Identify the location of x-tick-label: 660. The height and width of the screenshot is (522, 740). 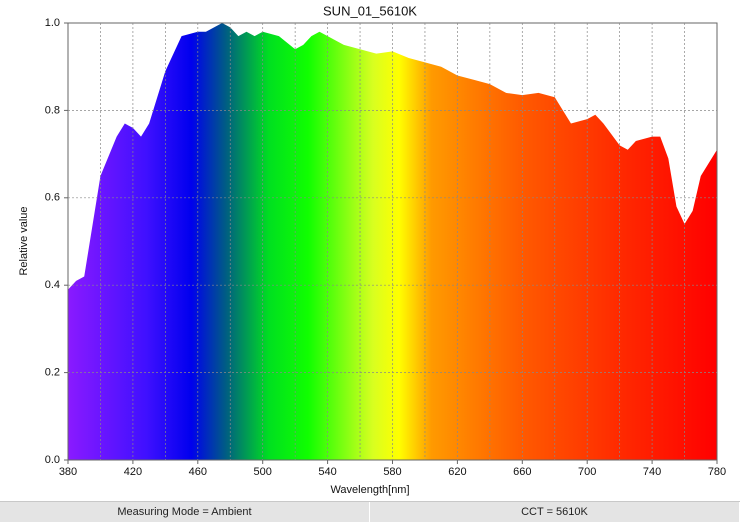
(522, 472).